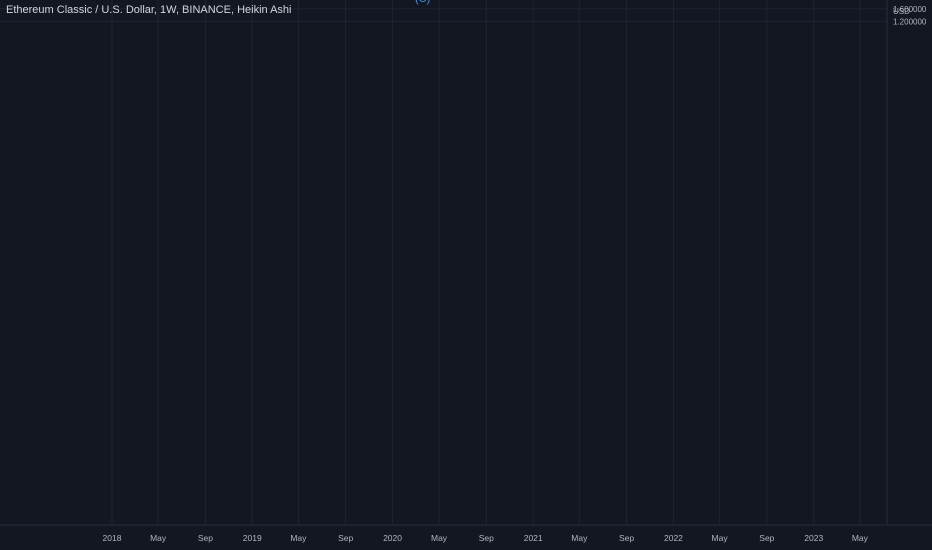  Describe the element at coordinates (392, 538) in the screenshot. I see `time-axis-tick: 2020` at that location.